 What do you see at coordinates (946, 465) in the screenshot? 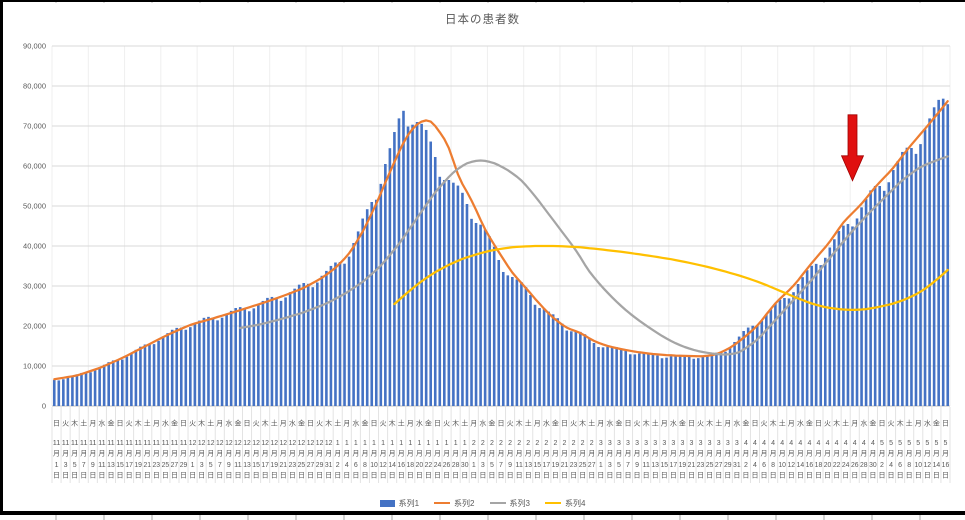
I see `svg-text: 16` at bounding box center [946, 465].